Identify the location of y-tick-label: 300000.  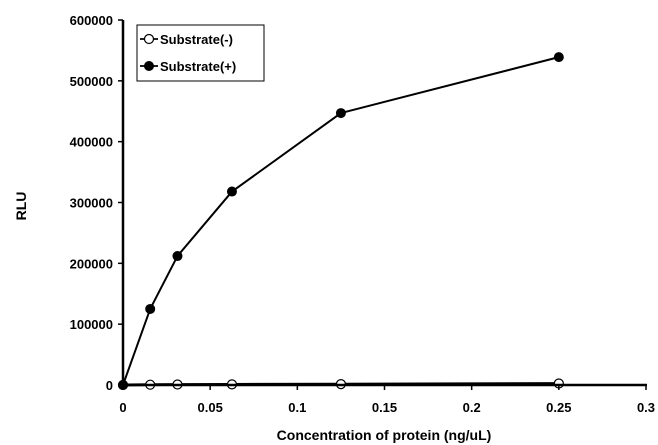
(91, 203).